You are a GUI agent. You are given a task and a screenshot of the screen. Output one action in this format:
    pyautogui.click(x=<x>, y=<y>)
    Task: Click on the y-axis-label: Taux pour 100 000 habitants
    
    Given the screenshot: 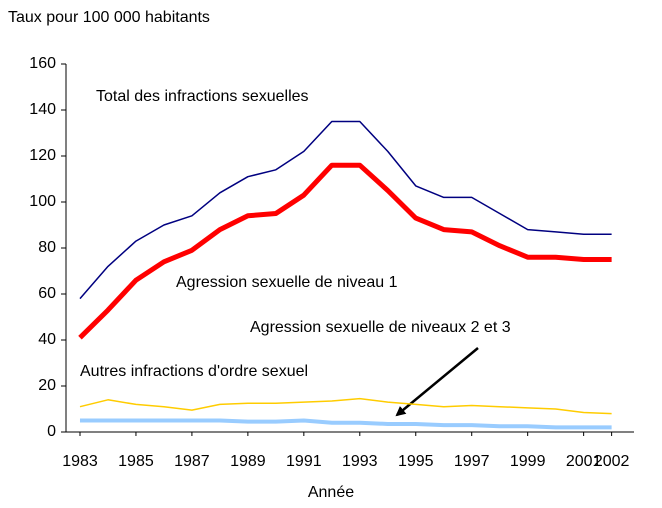 What is the action you would take?
    pyautogui.click(x=109, y=17)
    